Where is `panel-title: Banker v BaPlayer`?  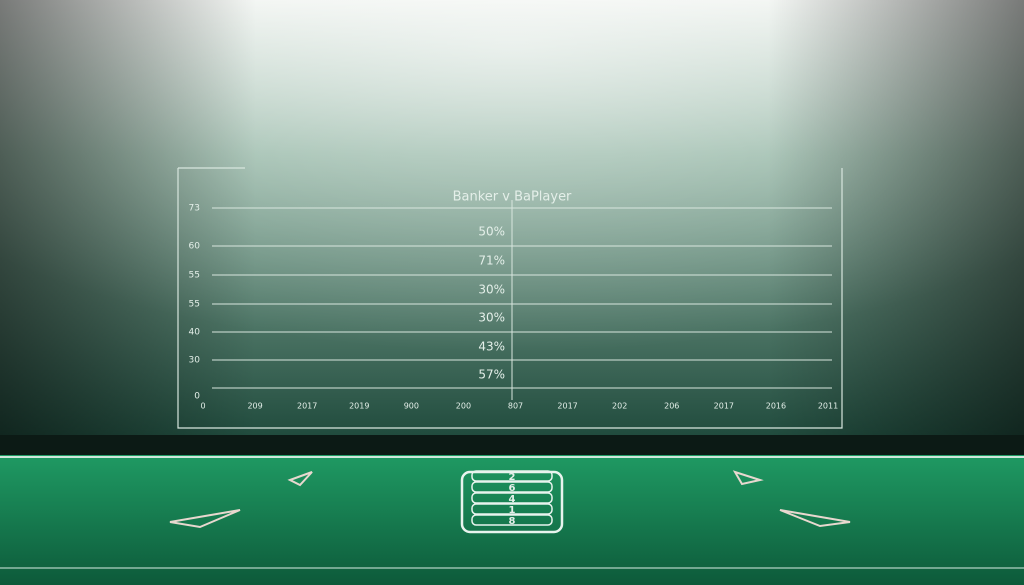 panel-title: Banker v BaPlayer is located at coordinates (512, 197).